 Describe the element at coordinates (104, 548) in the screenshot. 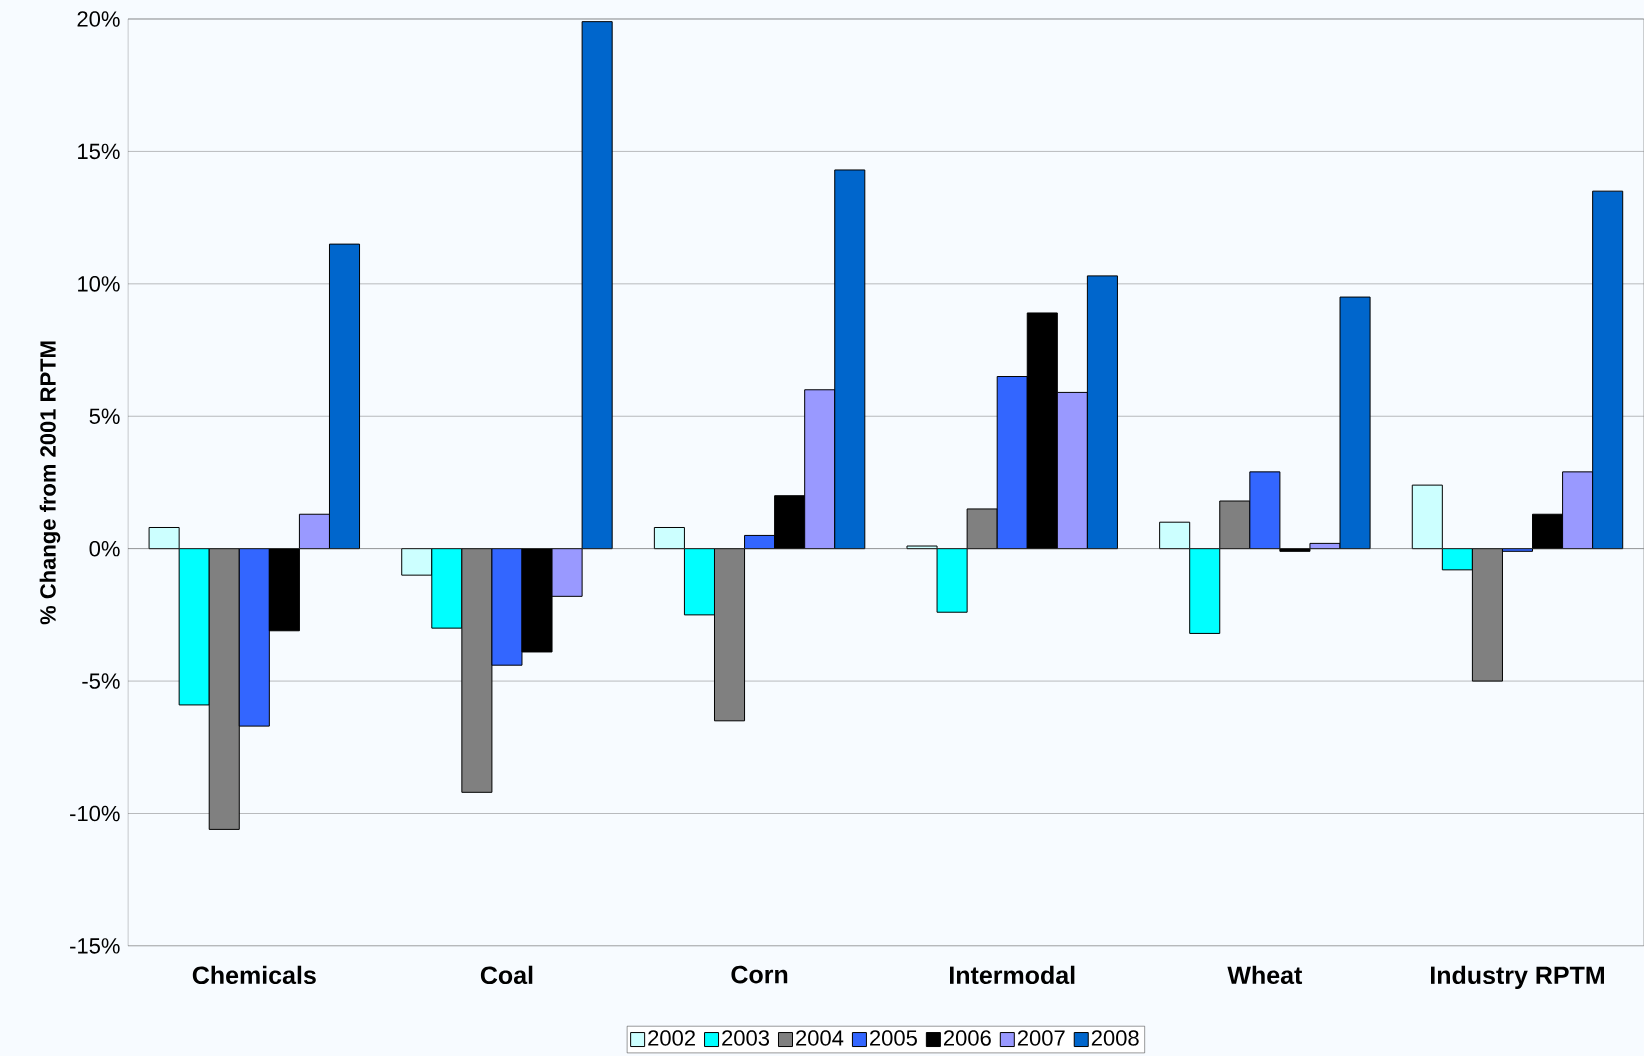

I see `y-tick-label: 0%` at that location.